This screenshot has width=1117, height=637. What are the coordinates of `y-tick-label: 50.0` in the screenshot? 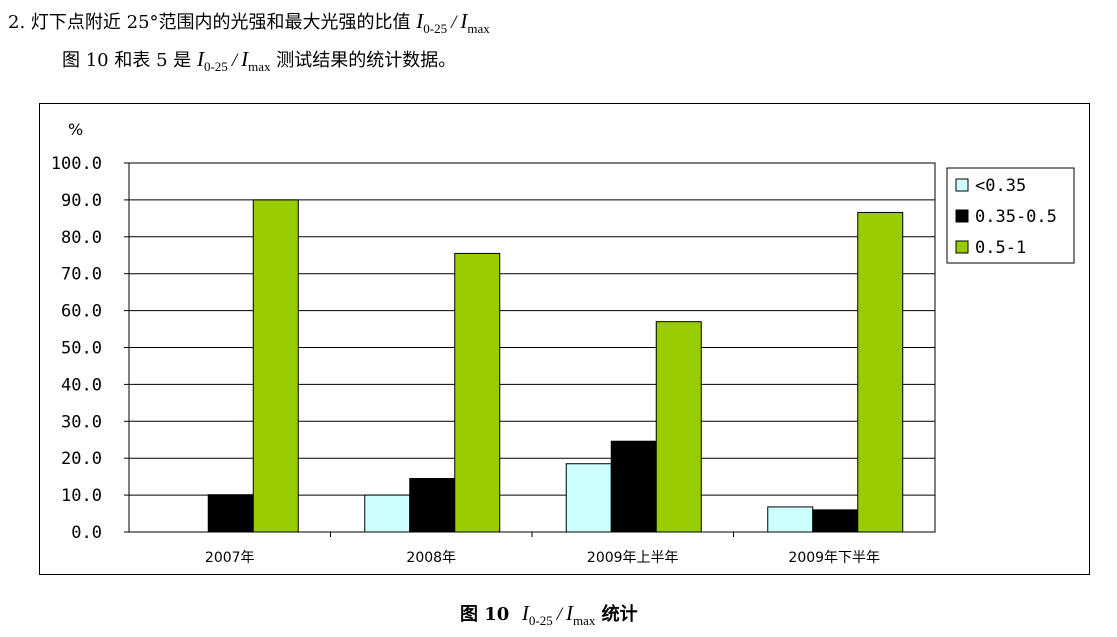 It's located at (81, 349).